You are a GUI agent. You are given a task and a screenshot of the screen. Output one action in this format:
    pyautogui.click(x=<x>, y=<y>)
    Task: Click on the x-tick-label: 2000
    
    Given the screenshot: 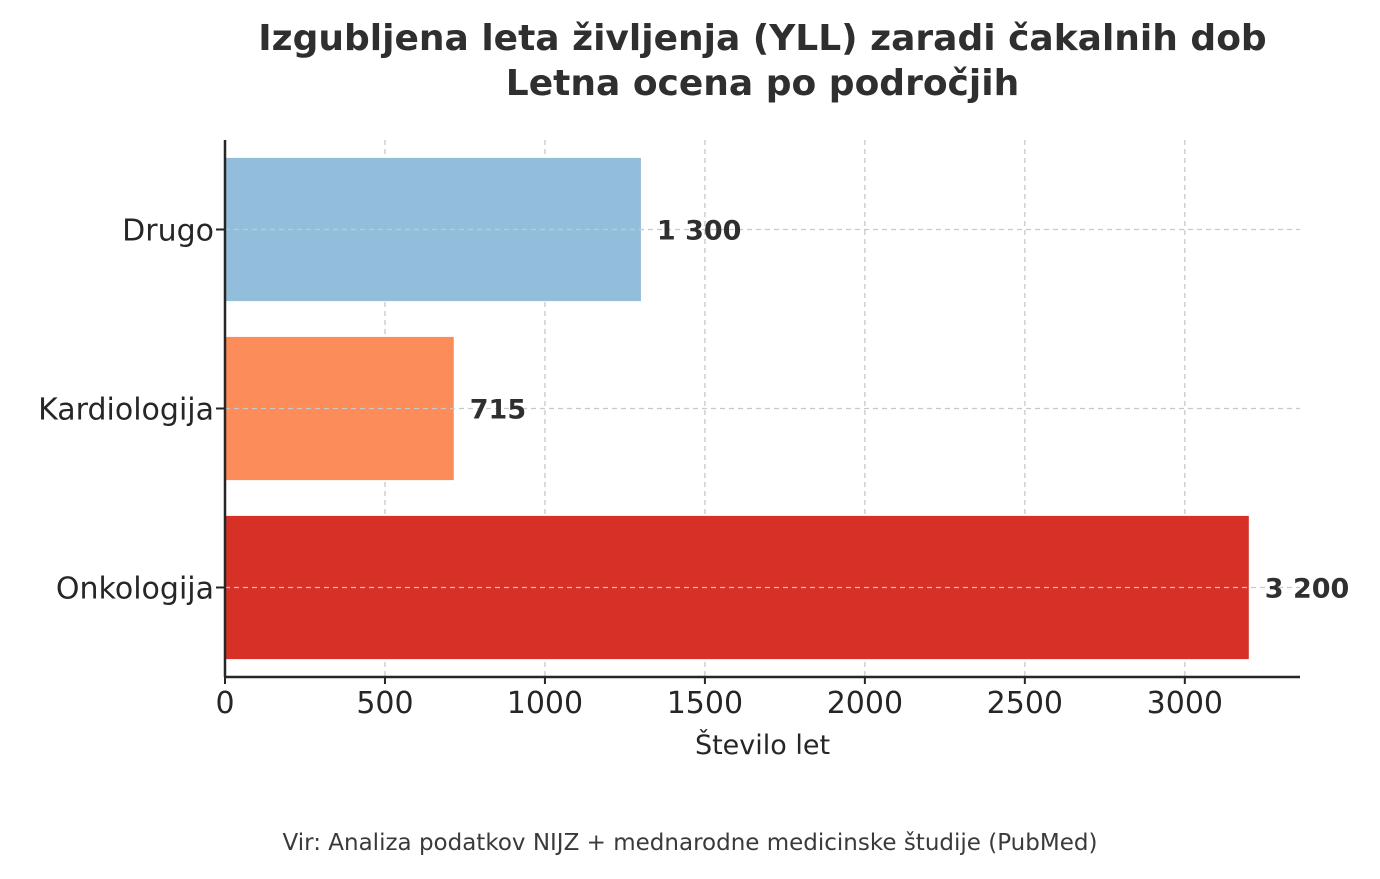 What is the action you would take?
    pyautogui.click(x=865, y=703)
    